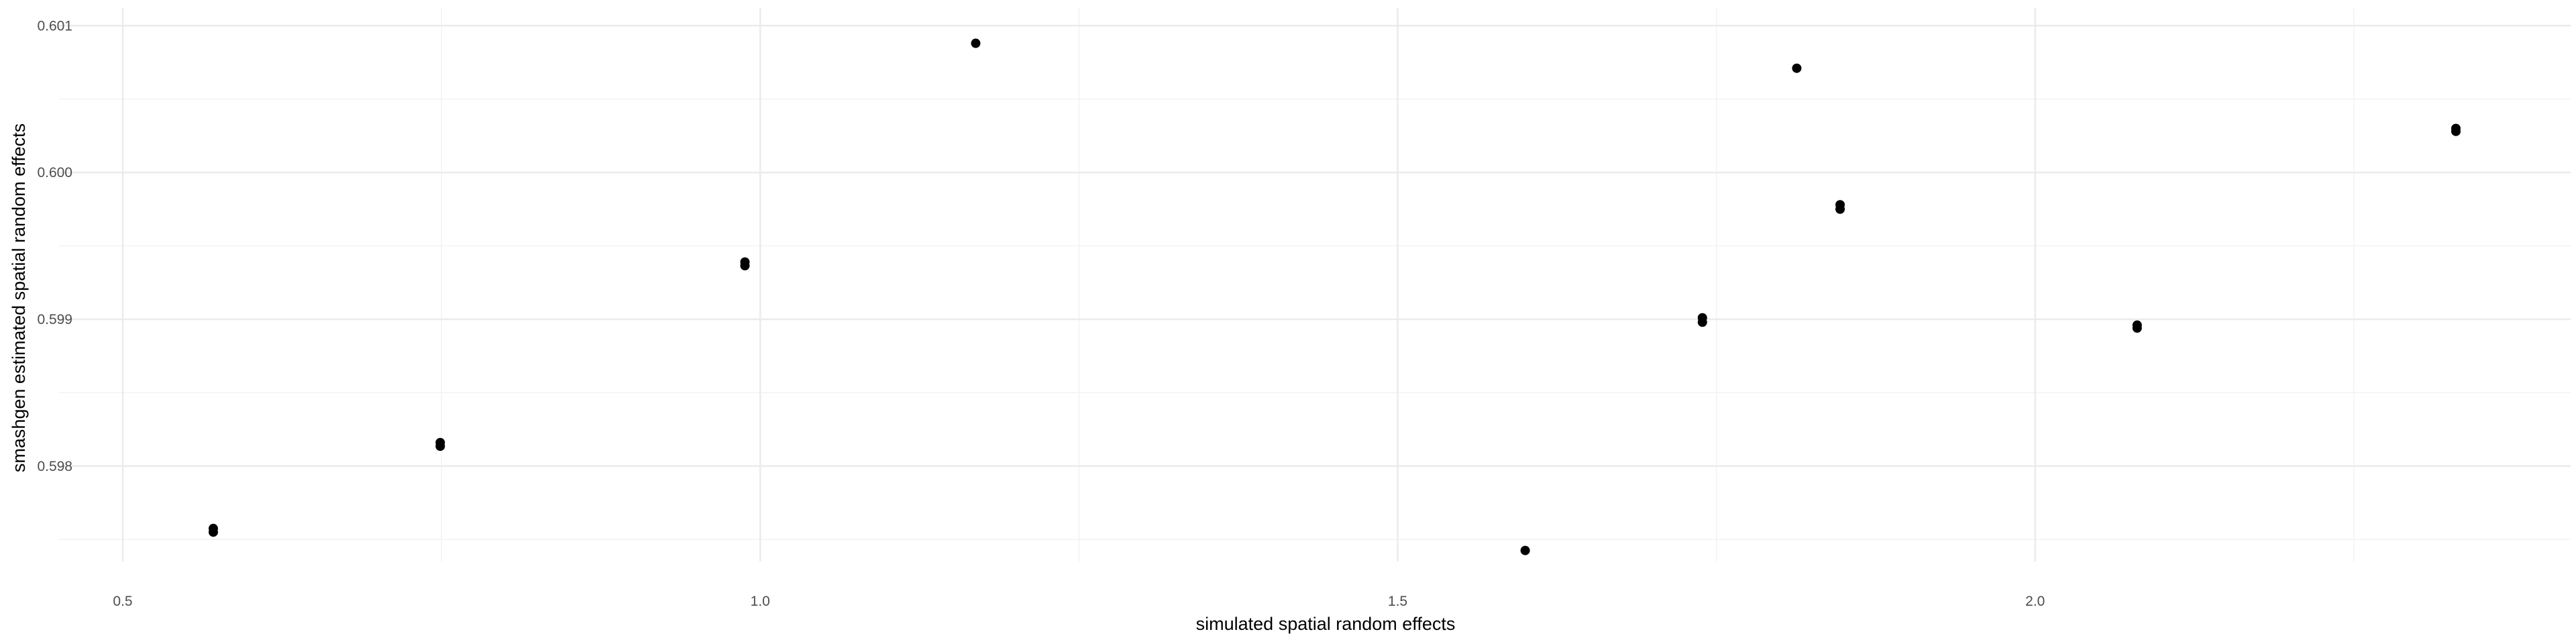 The height and width of the screenshot is (644, 2576). What do you see at coordinates (54, 246) in the screenshot?
I see `y-axis-tick-labels: 0.598 0.599 0.600 0.601` at bounding box center [54, 246].